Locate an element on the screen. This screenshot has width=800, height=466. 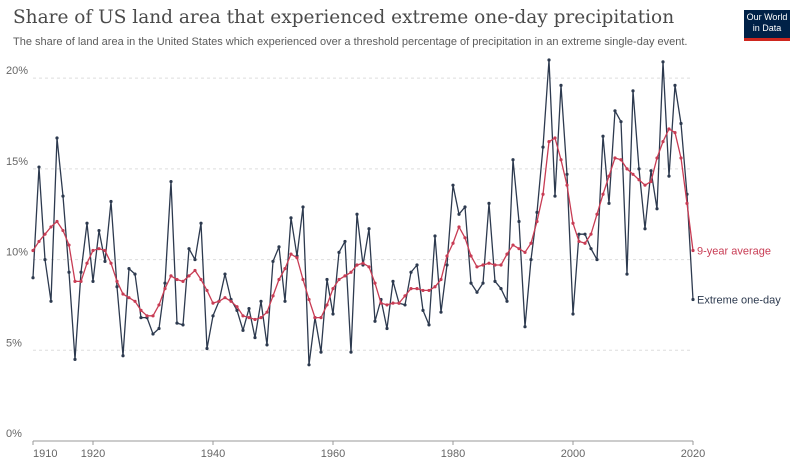
y-axis: 0% 5% 10% 15% 20% is located at coordinates (17, 252).